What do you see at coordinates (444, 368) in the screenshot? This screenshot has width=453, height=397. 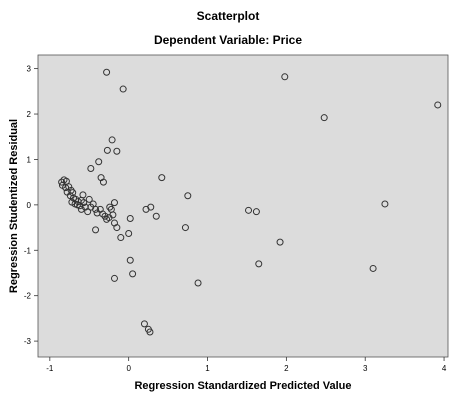 I see `x-tick-label: 4` at bounding box center [444, 368].